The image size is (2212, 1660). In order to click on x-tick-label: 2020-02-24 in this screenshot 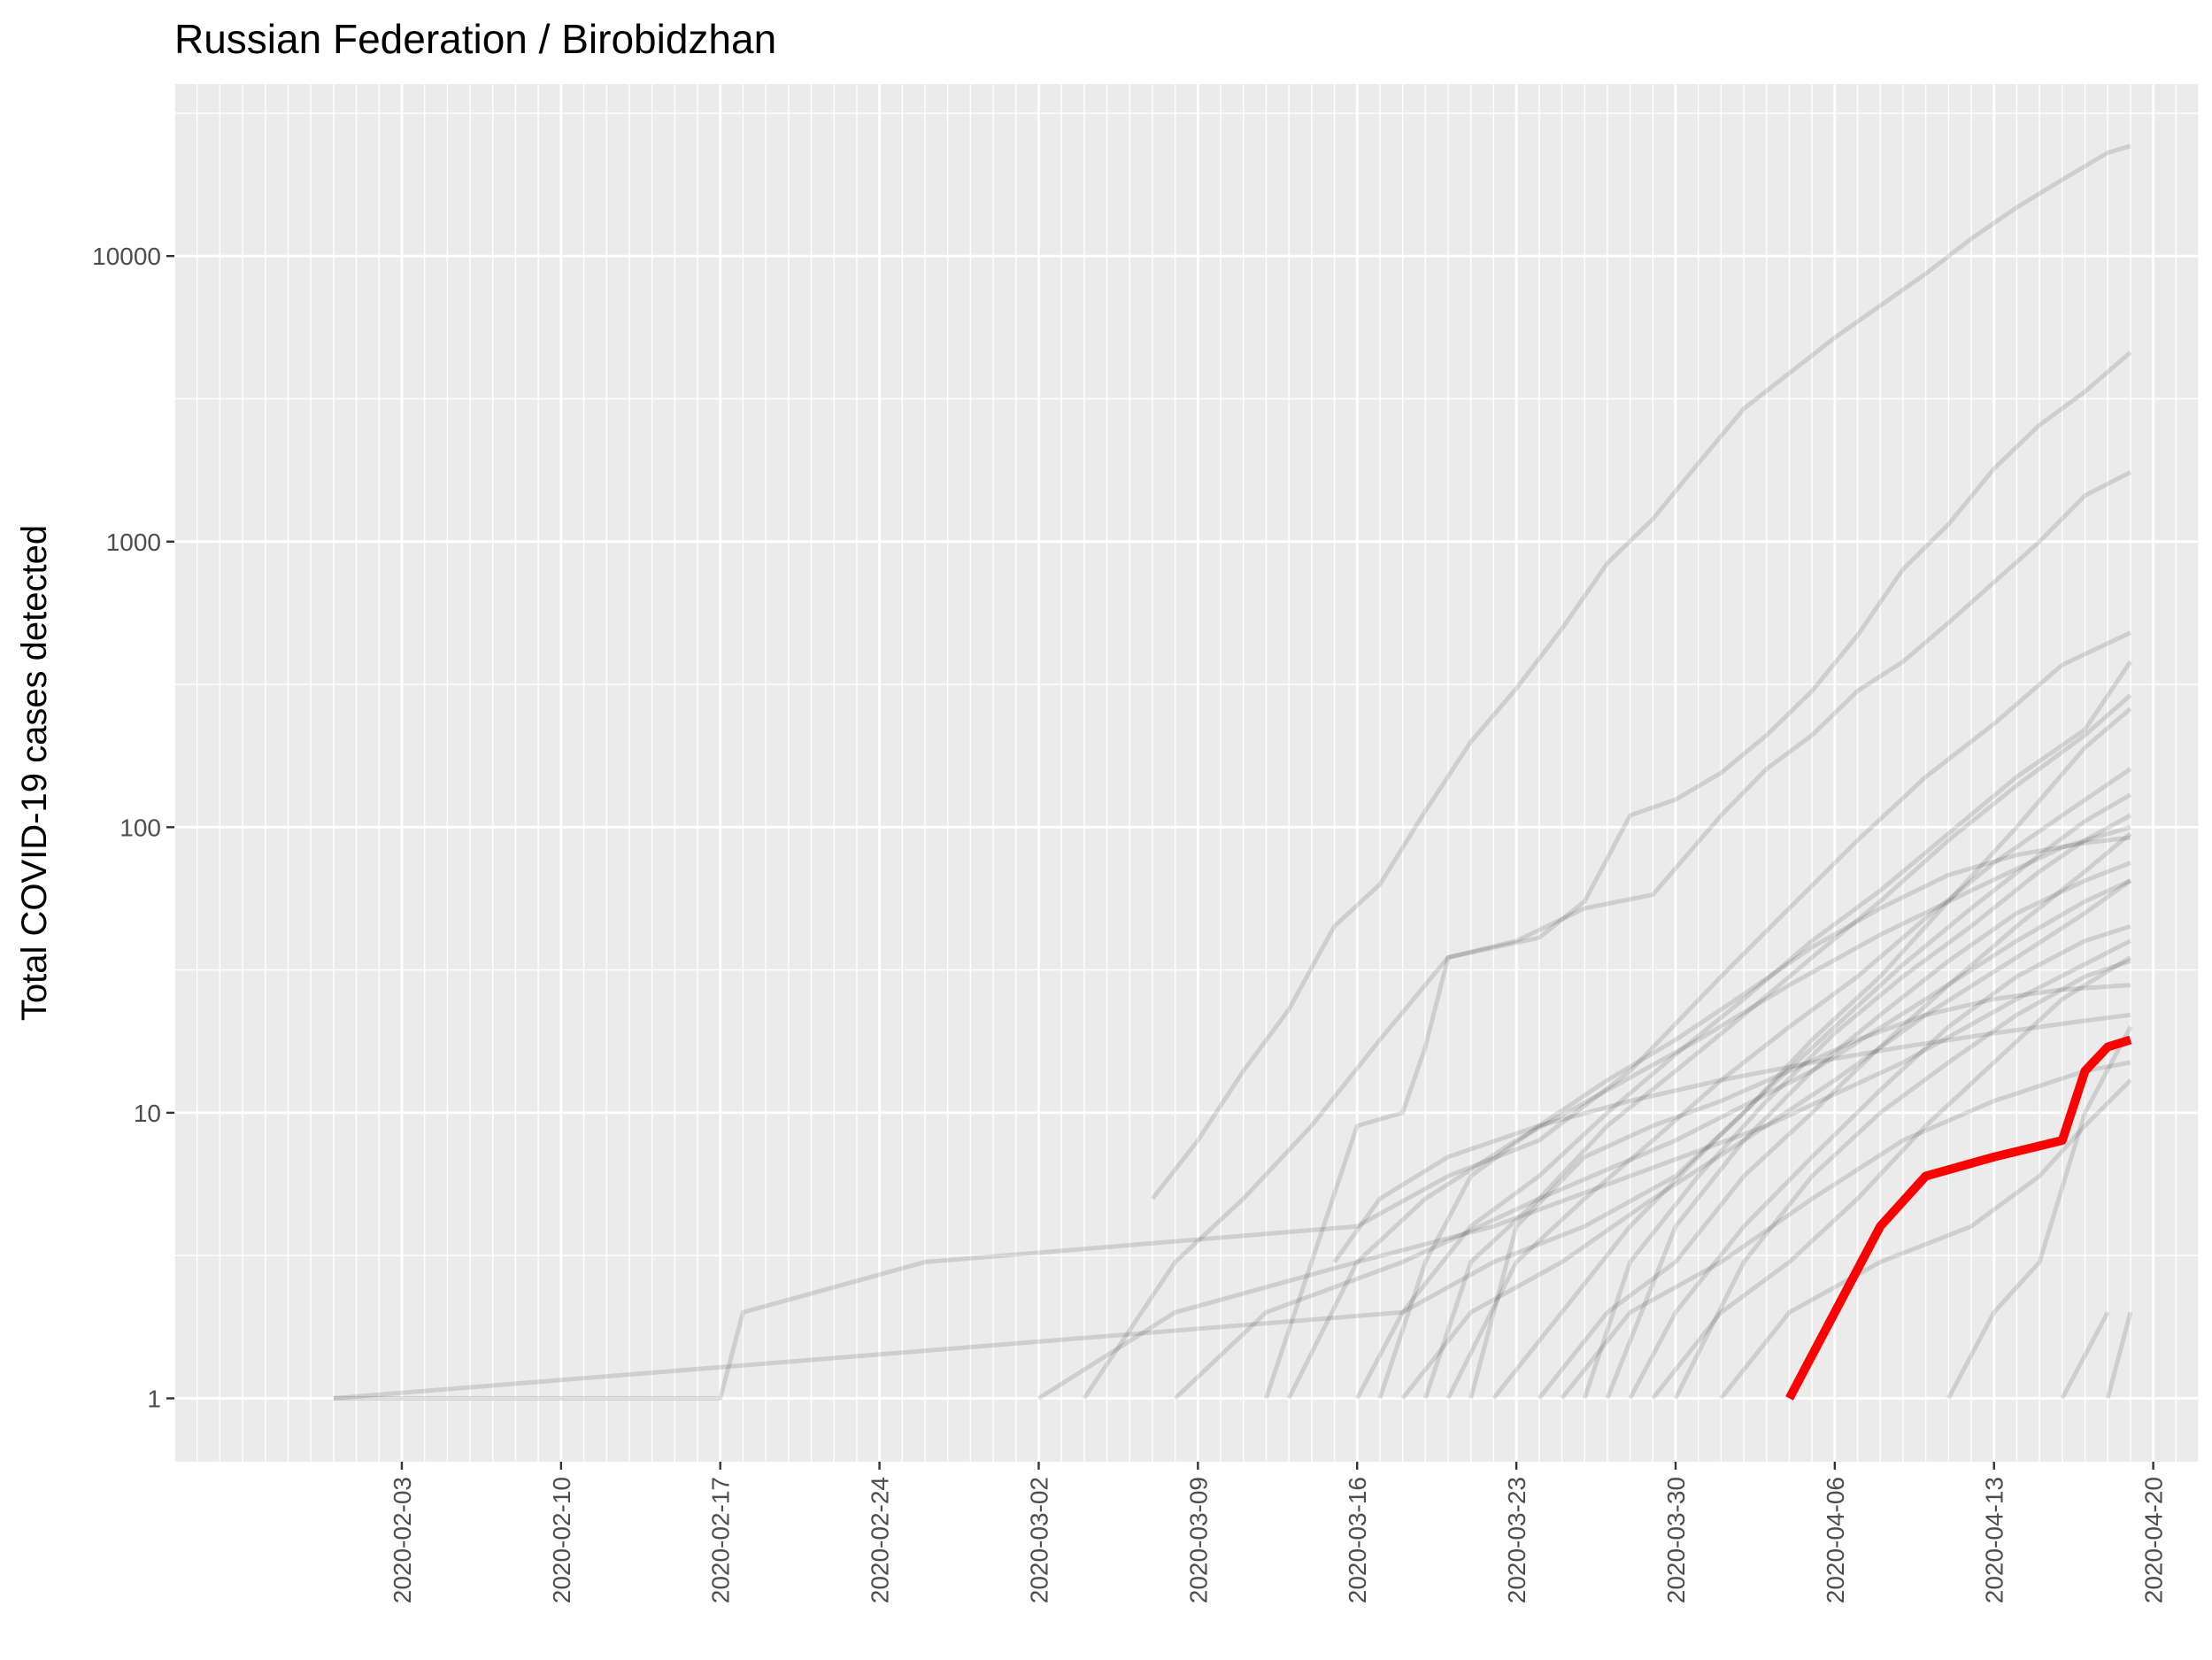, I will do `click(880, 1540)`.